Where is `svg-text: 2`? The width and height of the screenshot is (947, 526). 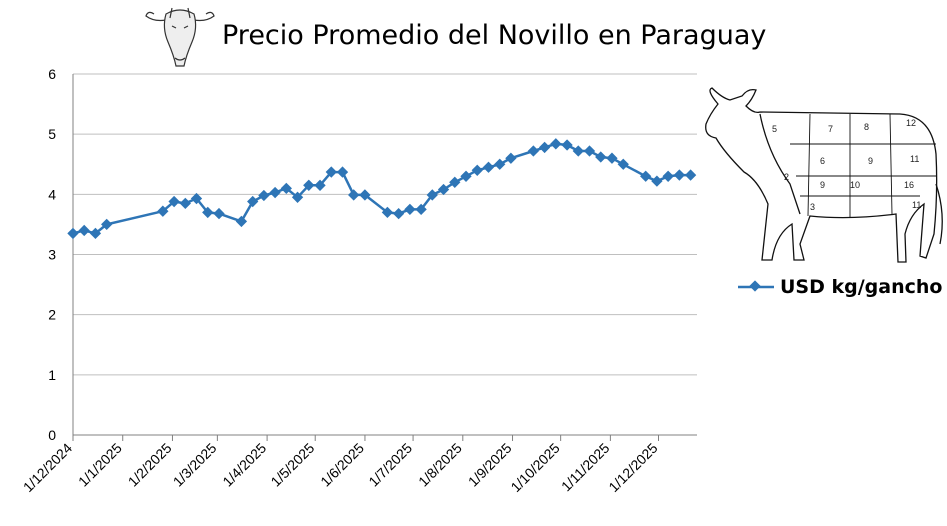 svg-text: 2 is located at coordinates (786, 177).